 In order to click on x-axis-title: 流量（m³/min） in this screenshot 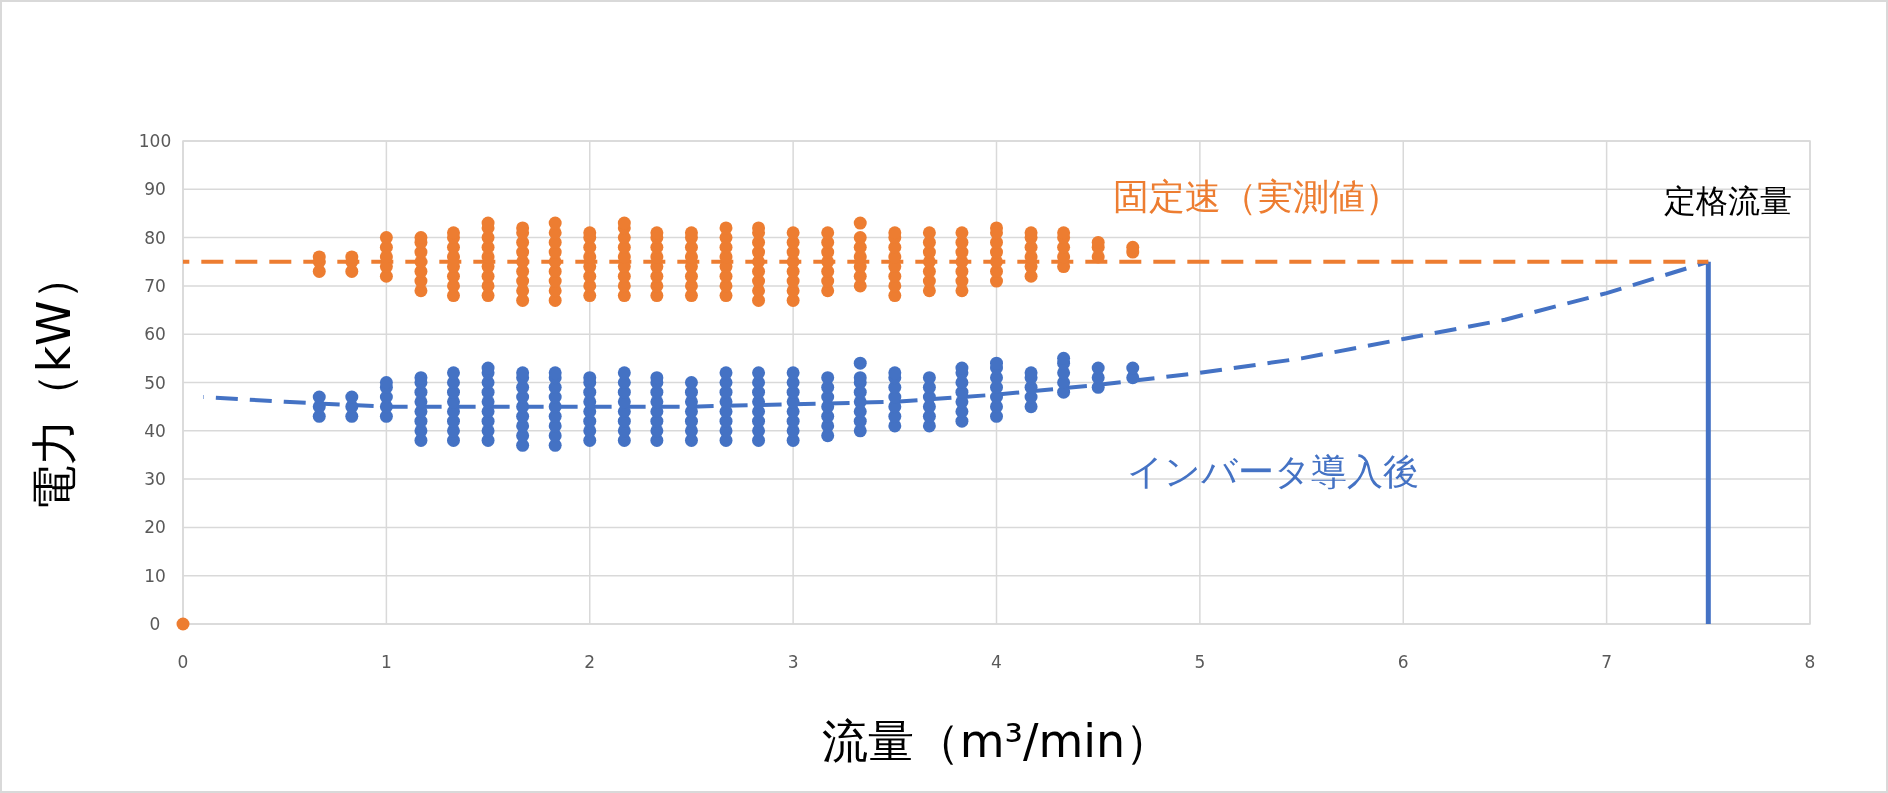, I will do `click(996, 741)`.